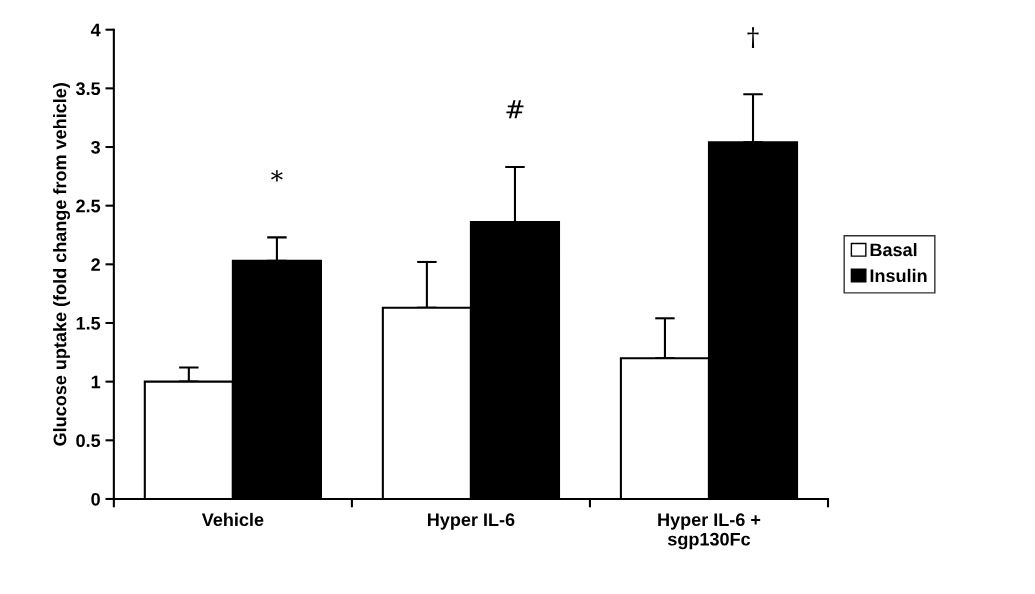  What do you see at coordinates (95, 264) in the screenshot?
I see `y-tick-label: 2` at bounding box center [95, 264].